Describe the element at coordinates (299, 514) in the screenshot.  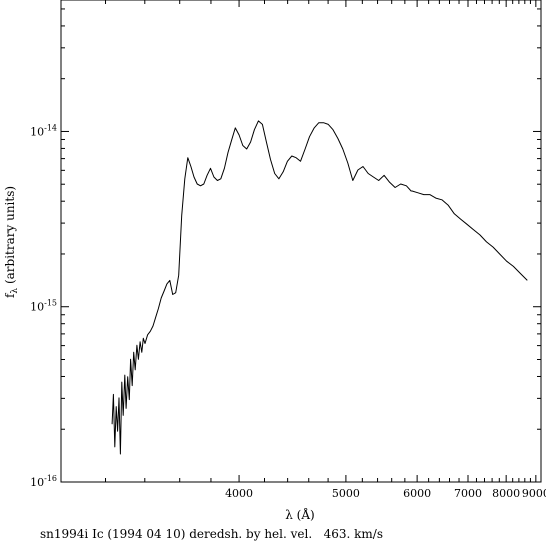
I see `x-axis-title: λ (Å)` at that location.